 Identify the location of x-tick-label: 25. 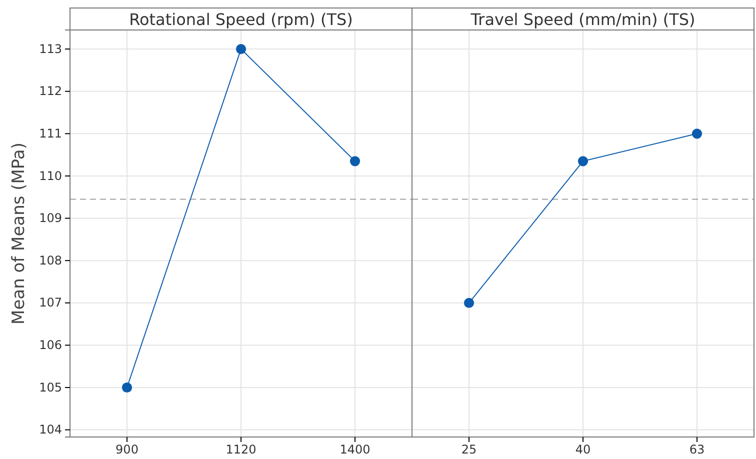
(469, 449).